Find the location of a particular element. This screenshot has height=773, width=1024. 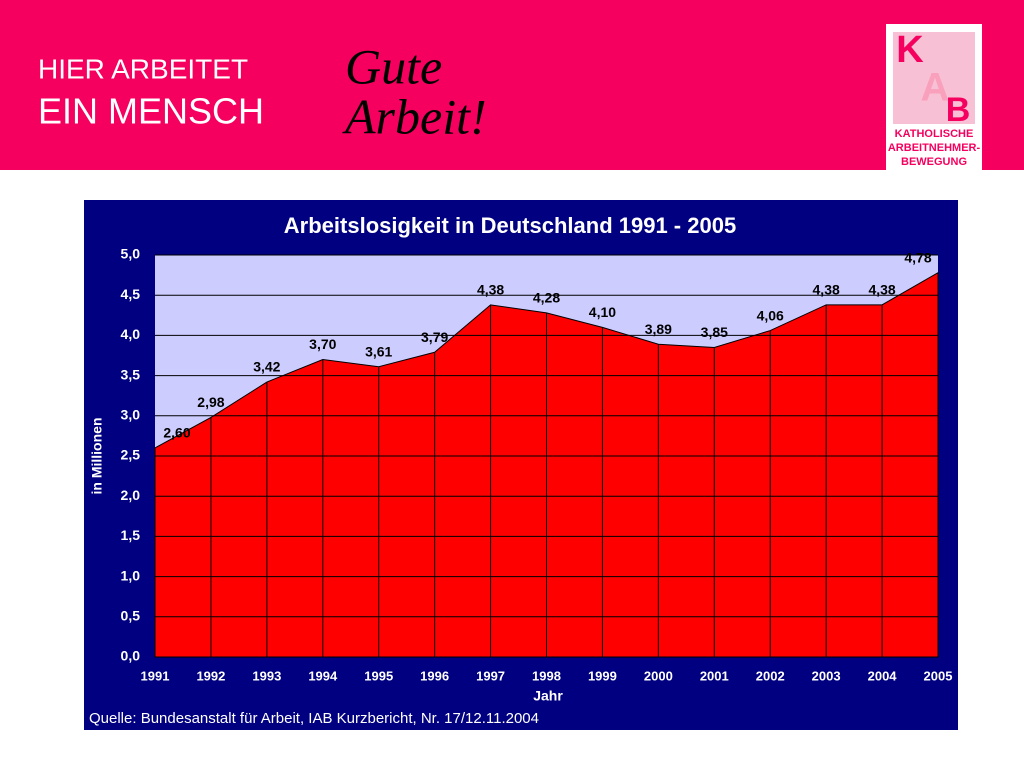

data-label: 3,70 is located at coordinates (322, 344).